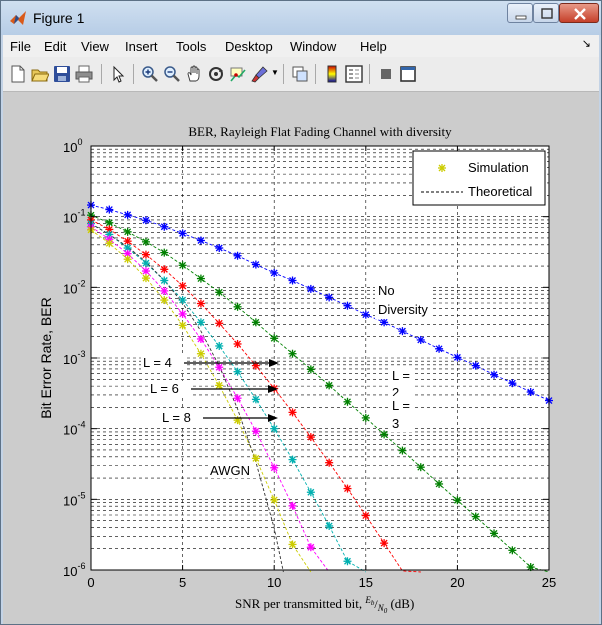 The height and width of the screenshot is (625, 602). Describe the element at coordinates (386, 74) in the screenshot. I see `hide-plot-tools-icon` at that location.